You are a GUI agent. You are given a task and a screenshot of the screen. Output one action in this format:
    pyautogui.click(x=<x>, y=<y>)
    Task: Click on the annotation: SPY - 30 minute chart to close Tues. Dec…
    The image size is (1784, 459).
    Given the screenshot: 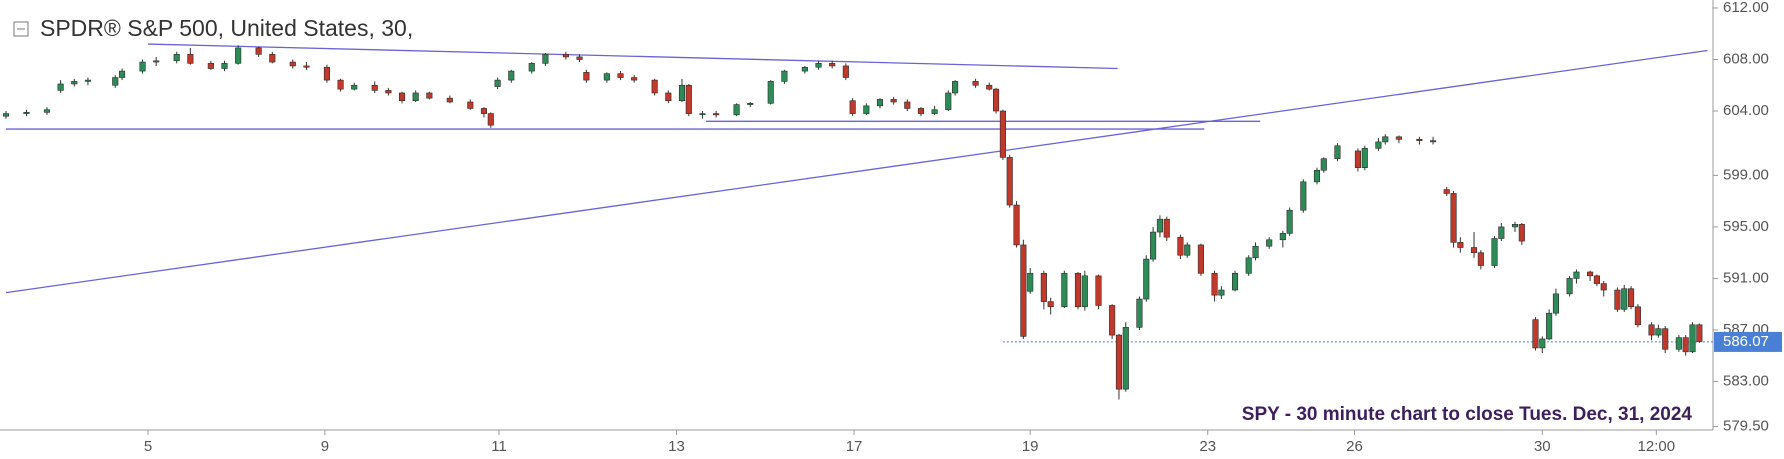 What is the action you would take?
    pyautogui.click(x=1467, y=414)
    